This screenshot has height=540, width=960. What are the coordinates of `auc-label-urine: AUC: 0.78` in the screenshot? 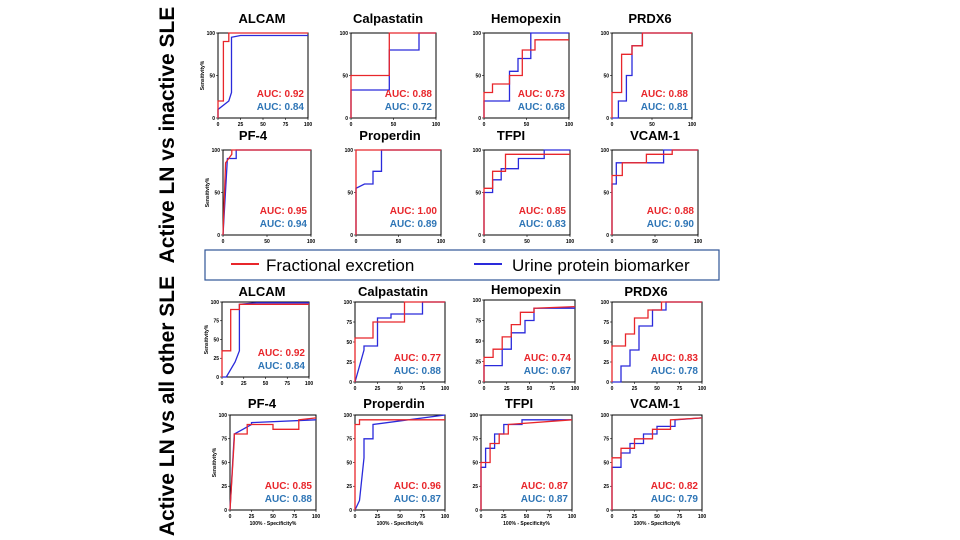 It's located at (675, 371).